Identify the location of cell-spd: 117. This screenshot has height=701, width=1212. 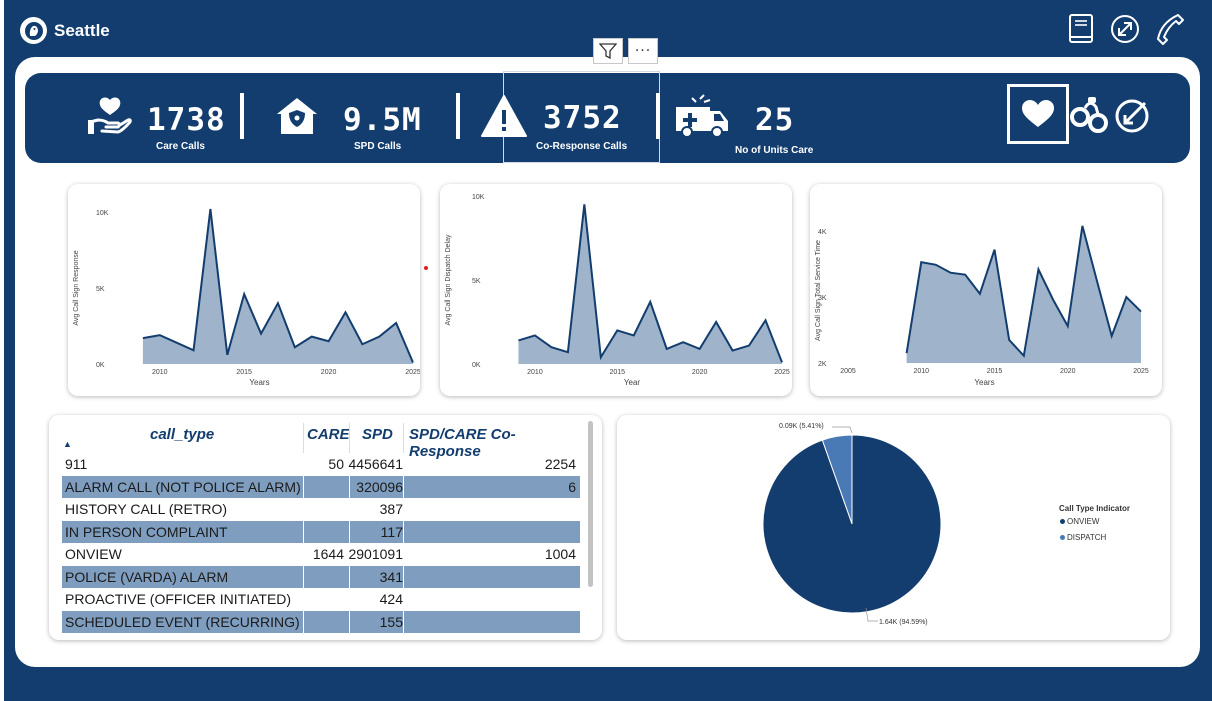
(391, 531).